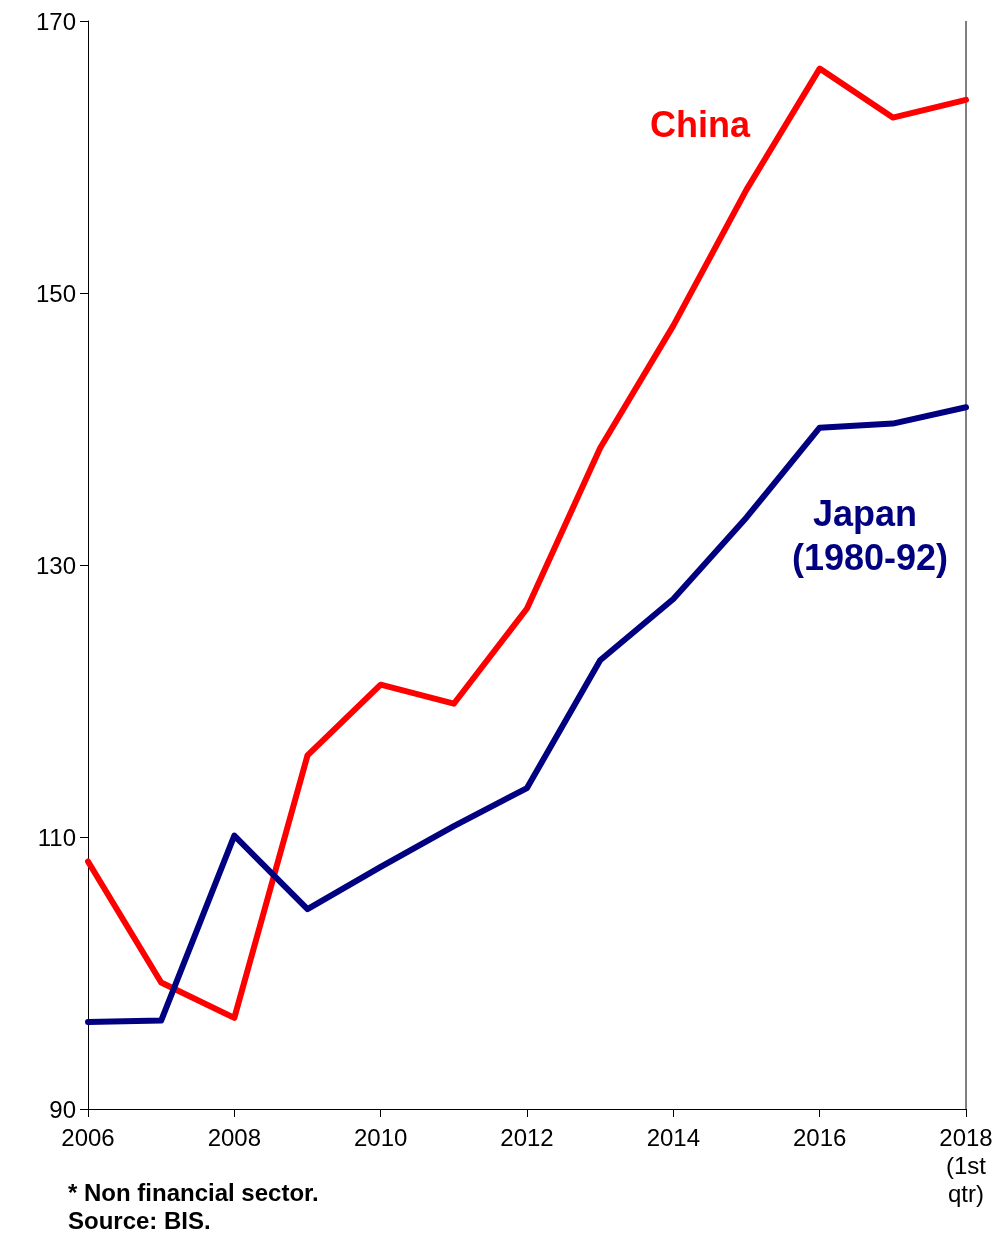  Describe the element at coordinates (62, 1109) in the screenshot. I see `y-tick-label: 90` at that location.